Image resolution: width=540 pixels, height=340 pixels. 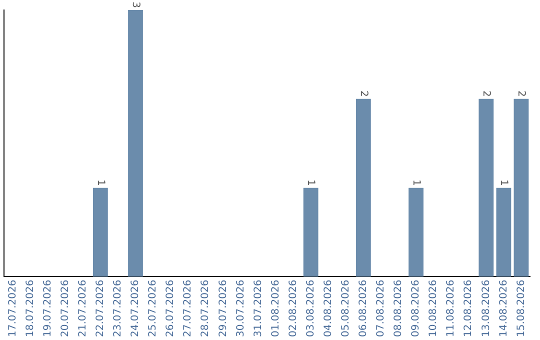 What do you see at coordinates (521, 309) in the screenshot?
I see `x-tick-label: 15.08.2026` at bounding box center [521, 309].